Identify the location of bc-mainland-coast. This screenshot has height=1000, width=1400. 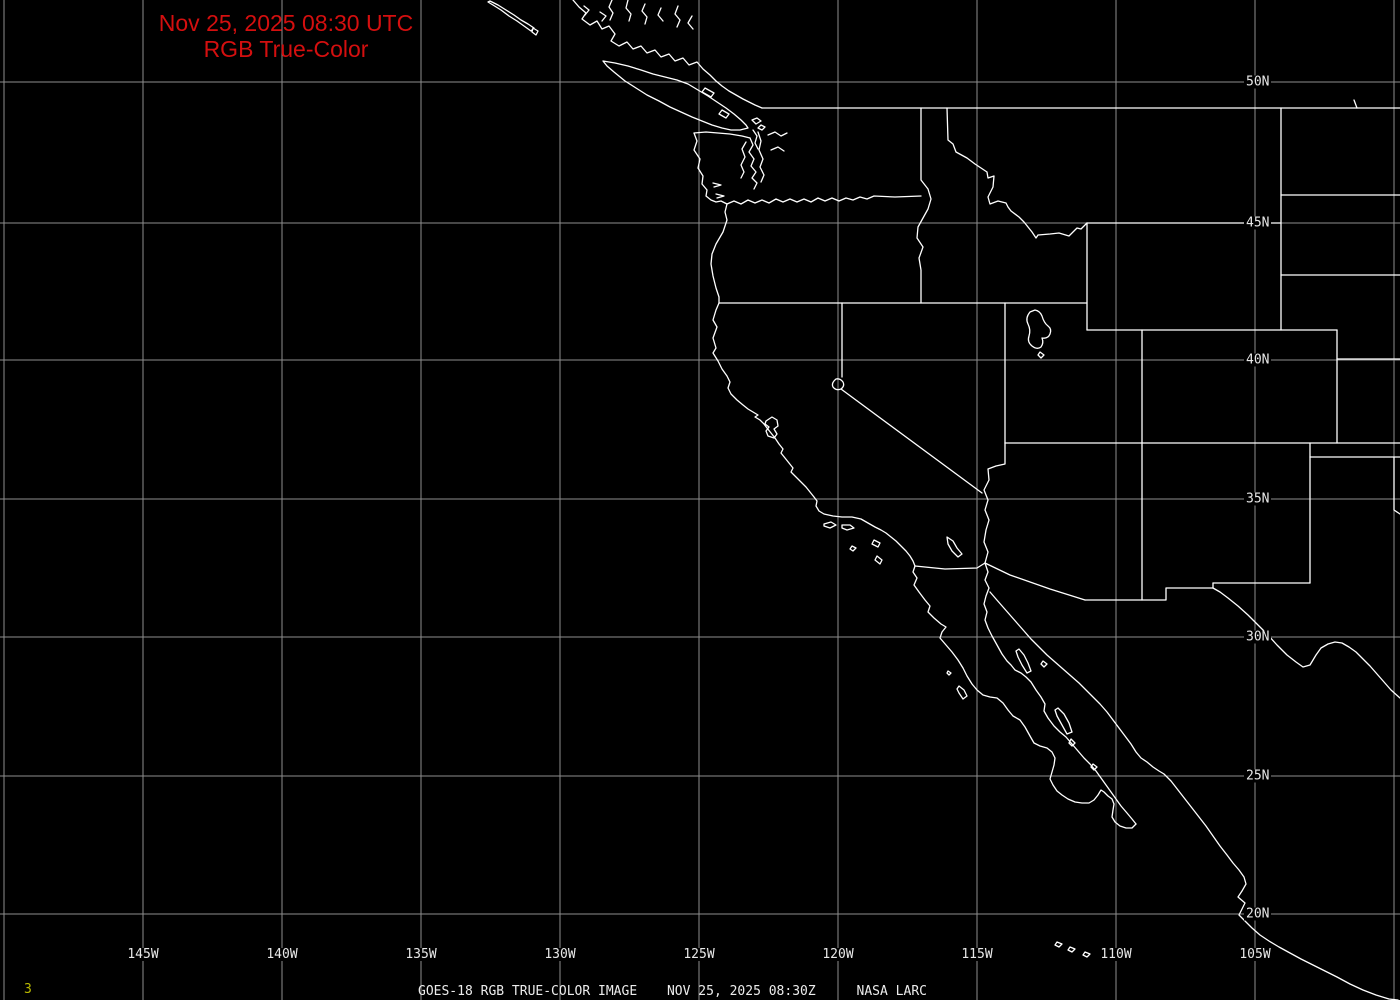
(667, 54).